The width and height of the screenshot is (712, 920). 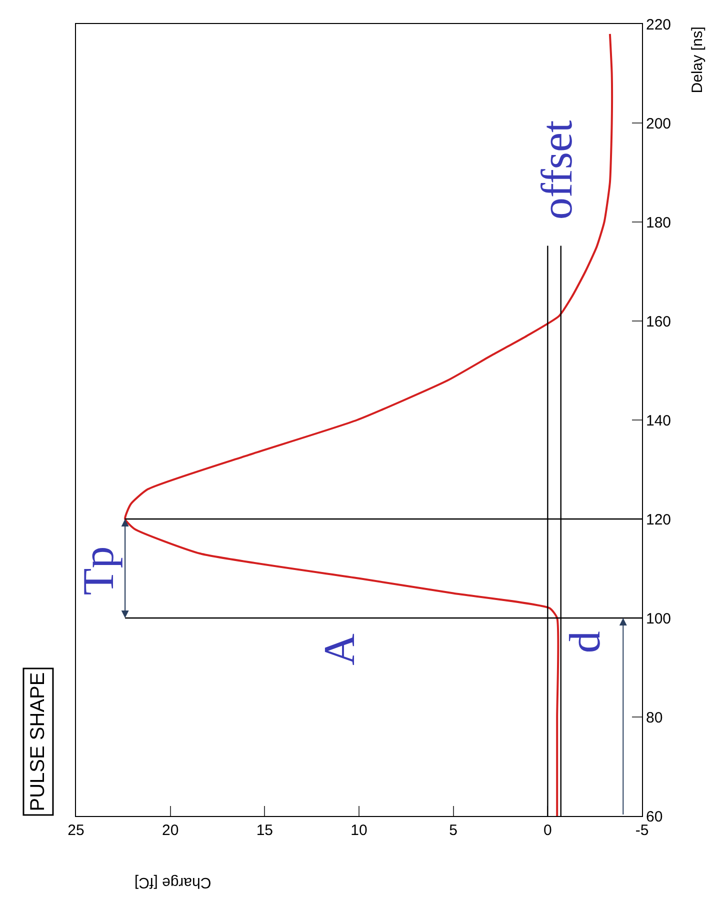 I want to click on y-tick-label: 80, so click(x=654, y=717).